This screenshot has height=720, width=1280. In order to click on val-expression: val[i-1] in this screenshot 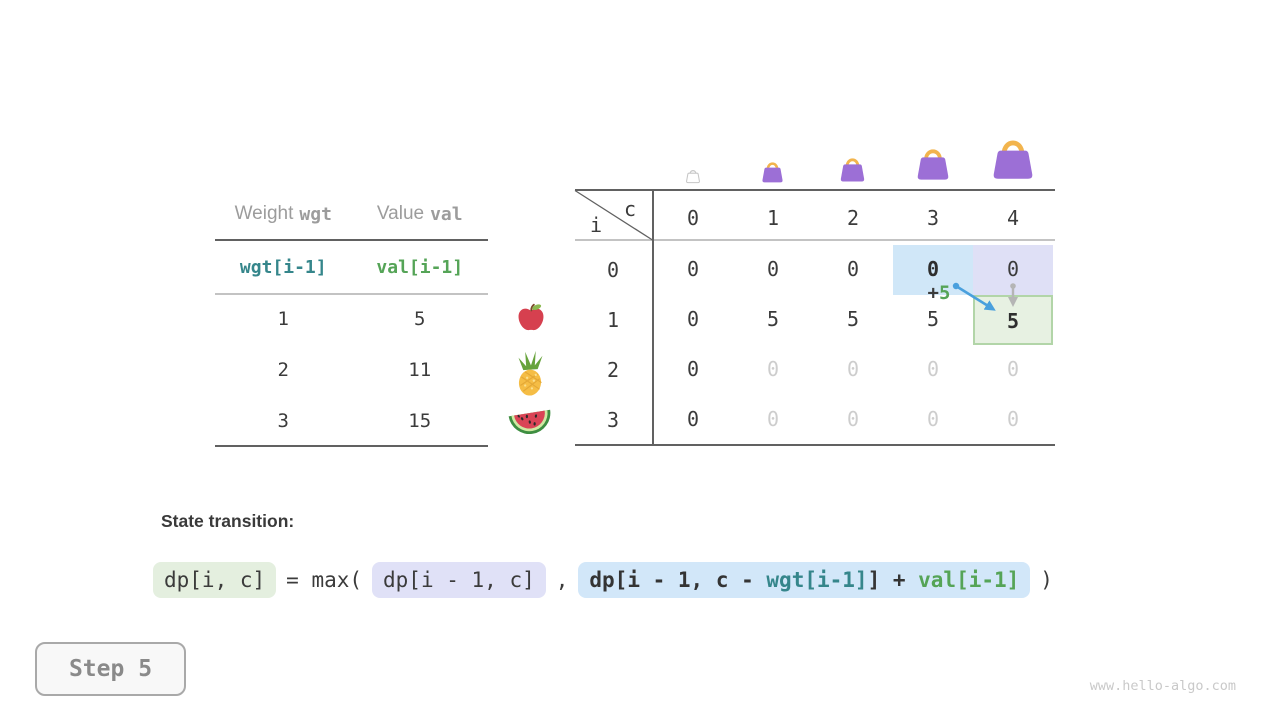, I will do `click(420, 267)`.